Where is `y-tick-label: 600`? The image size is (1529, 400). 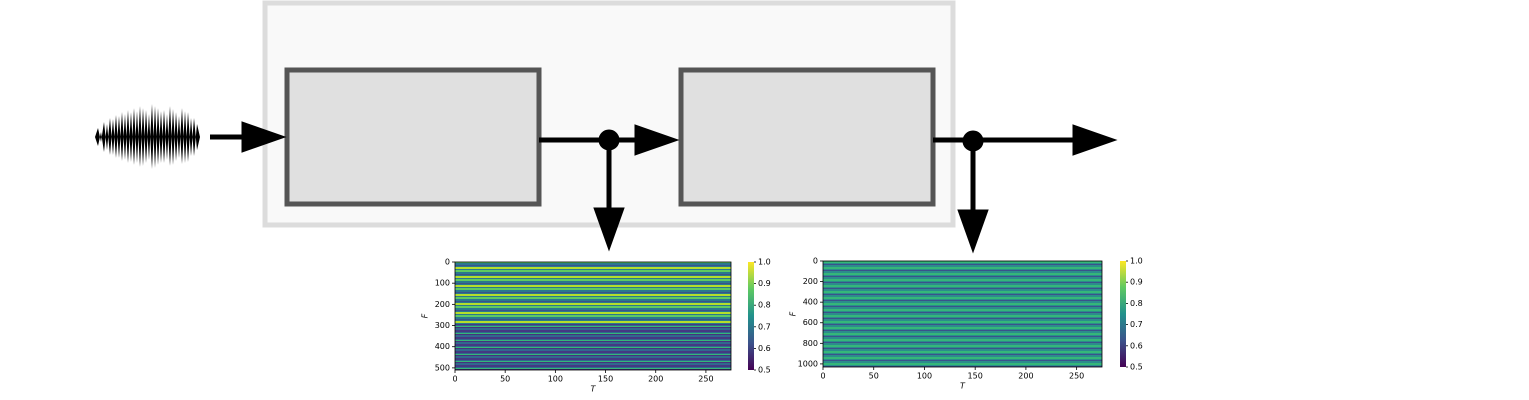
y-tick-label: 600 is located at coordinates (810, 322).